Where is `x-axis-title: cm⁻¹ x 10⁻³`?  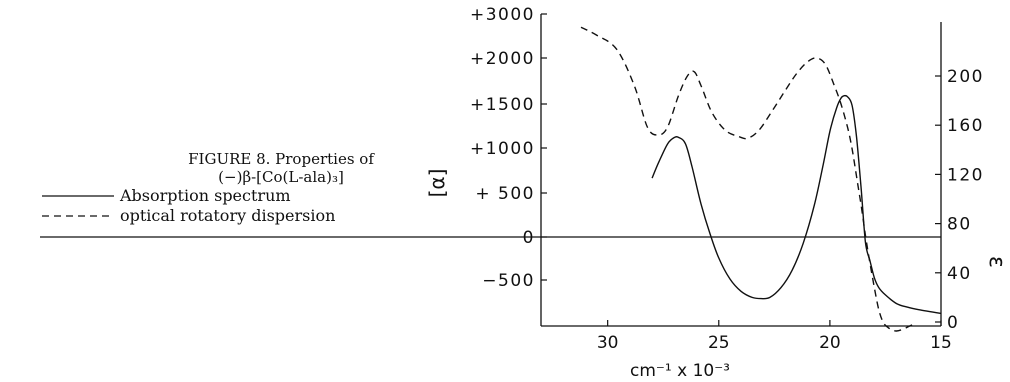 x-axis-title: cm⁻¹ x 10⁻³ is located at coordinates (680, 371).